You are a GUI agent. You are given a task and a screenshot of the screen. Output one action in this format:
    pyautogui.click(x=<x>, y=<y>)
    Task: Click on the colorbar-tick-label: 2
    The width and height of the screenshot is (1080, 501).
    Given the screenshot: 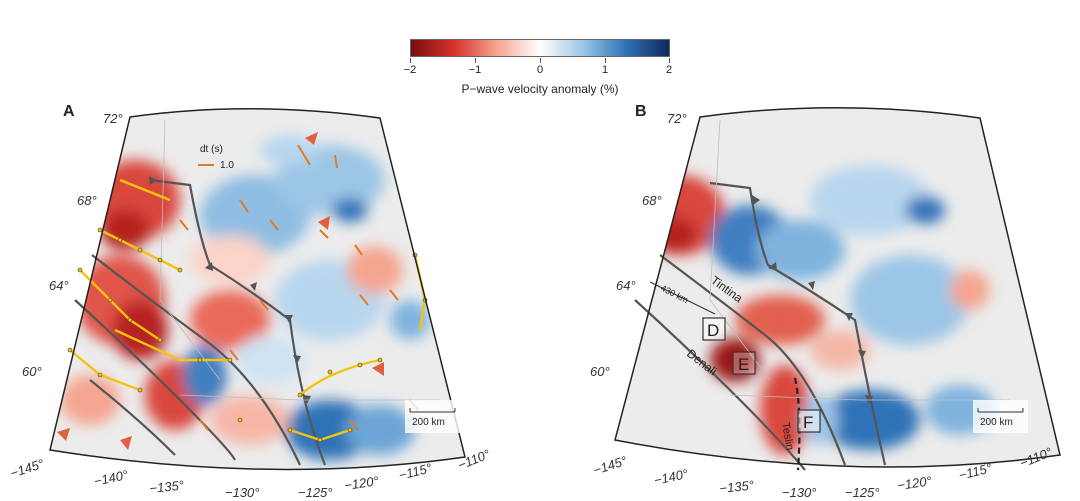 What is the action you would take?
    pyautogui.click(x=669, y=70)
    